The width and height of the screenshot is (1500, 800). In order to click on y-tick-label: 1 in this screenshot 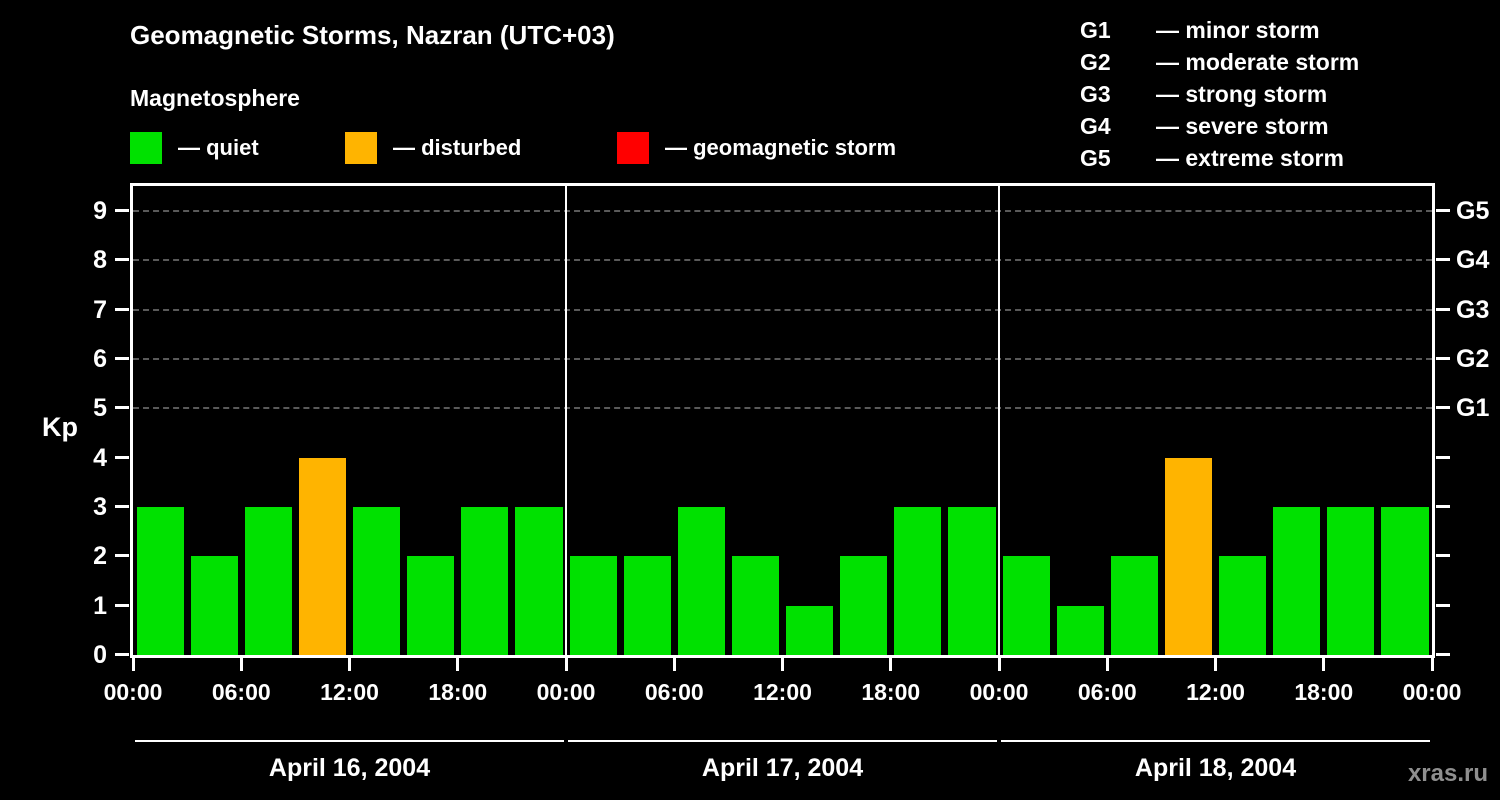, I will do `click(100, 605)`.